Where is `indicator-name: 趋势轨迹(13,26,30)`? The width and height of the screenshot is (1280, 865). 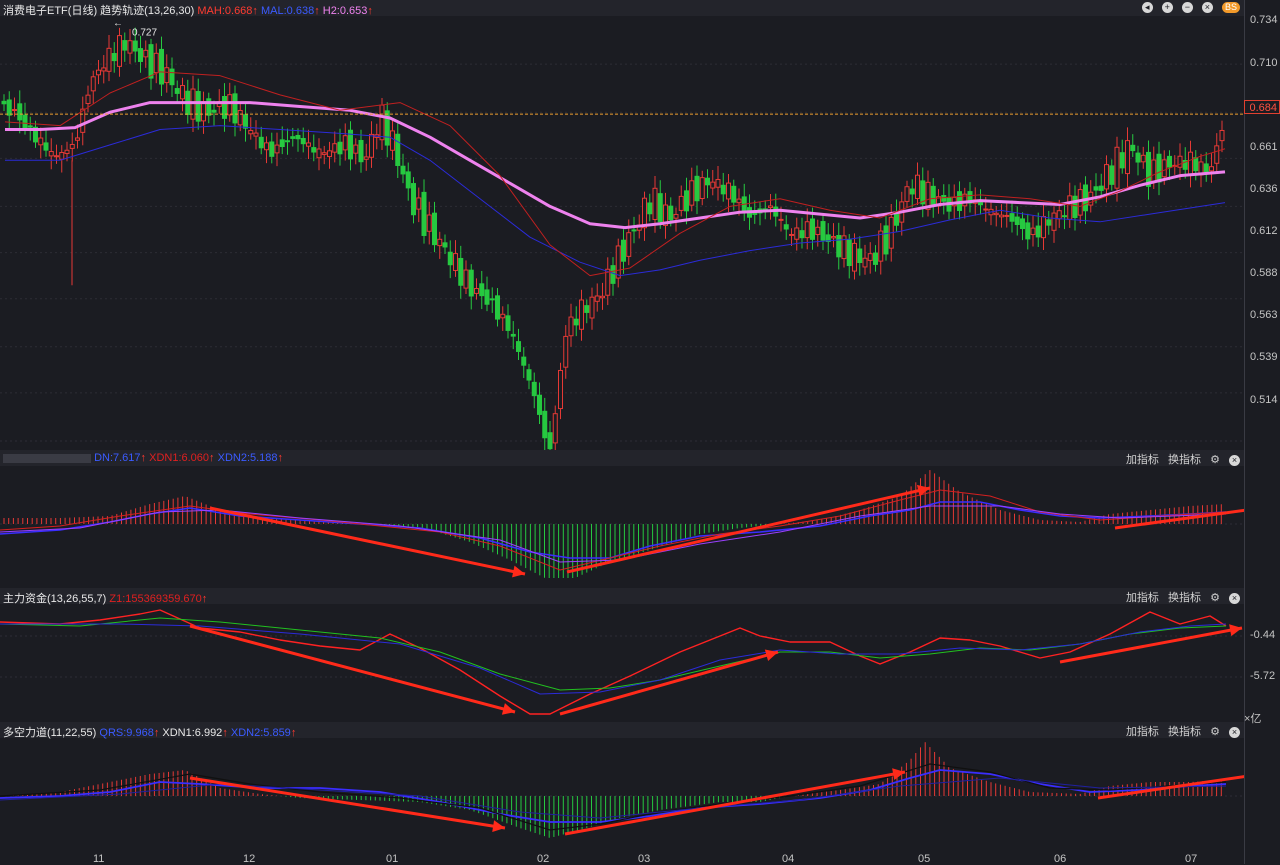
indicator-name: 趋势轨迹(13,26,30) is located at coordinates (147, 11).